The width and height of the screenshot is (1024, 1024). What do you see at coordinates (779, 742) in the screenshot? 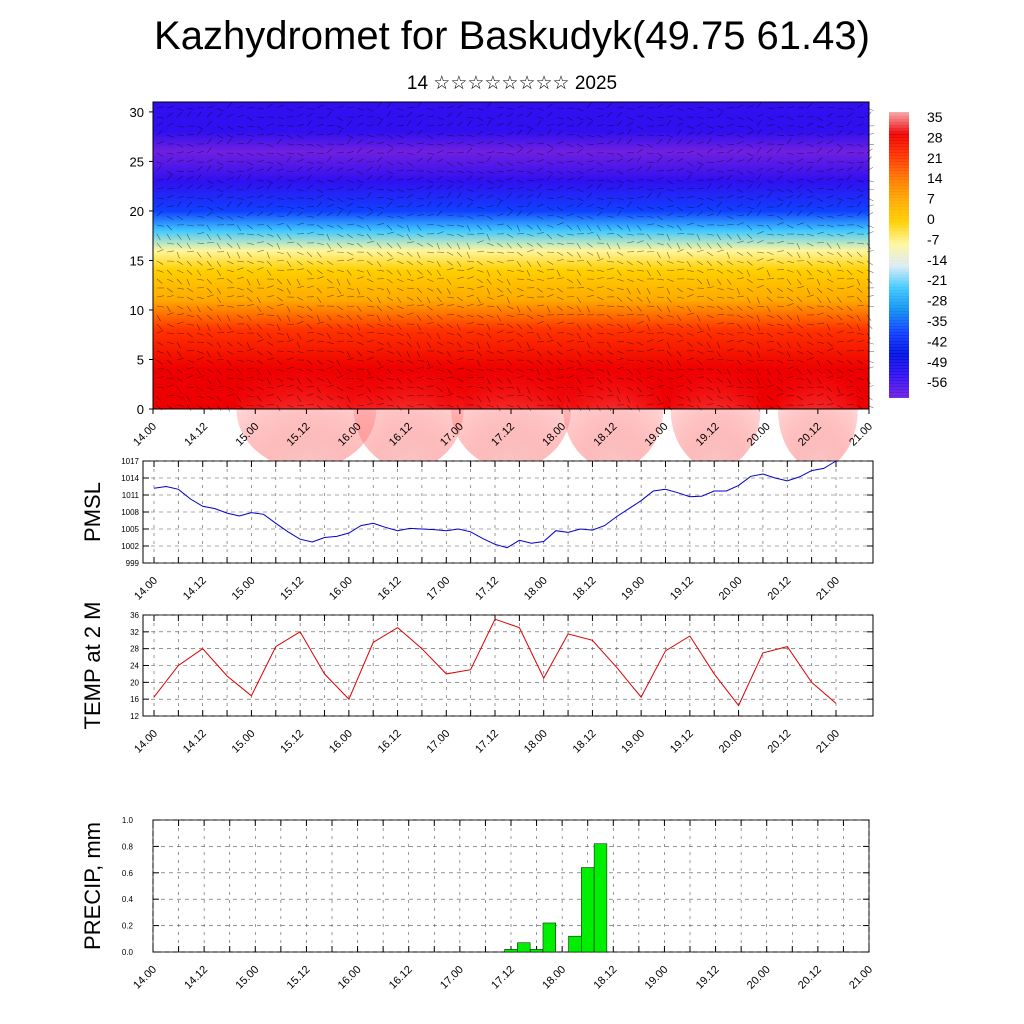
I see `temp-x-tick-label: 20.12` at bounding box center [779, 742].